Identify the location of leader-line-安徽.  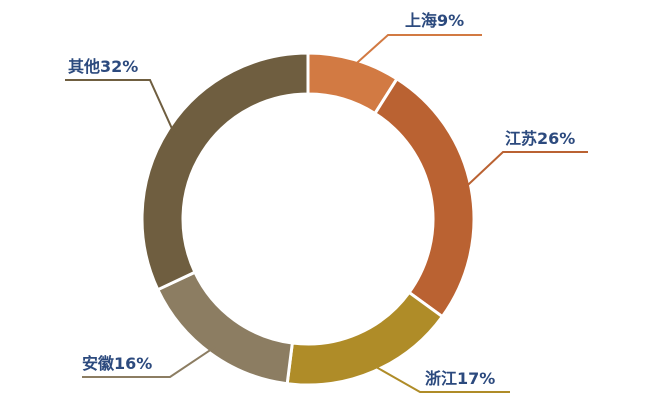
(149, 361).